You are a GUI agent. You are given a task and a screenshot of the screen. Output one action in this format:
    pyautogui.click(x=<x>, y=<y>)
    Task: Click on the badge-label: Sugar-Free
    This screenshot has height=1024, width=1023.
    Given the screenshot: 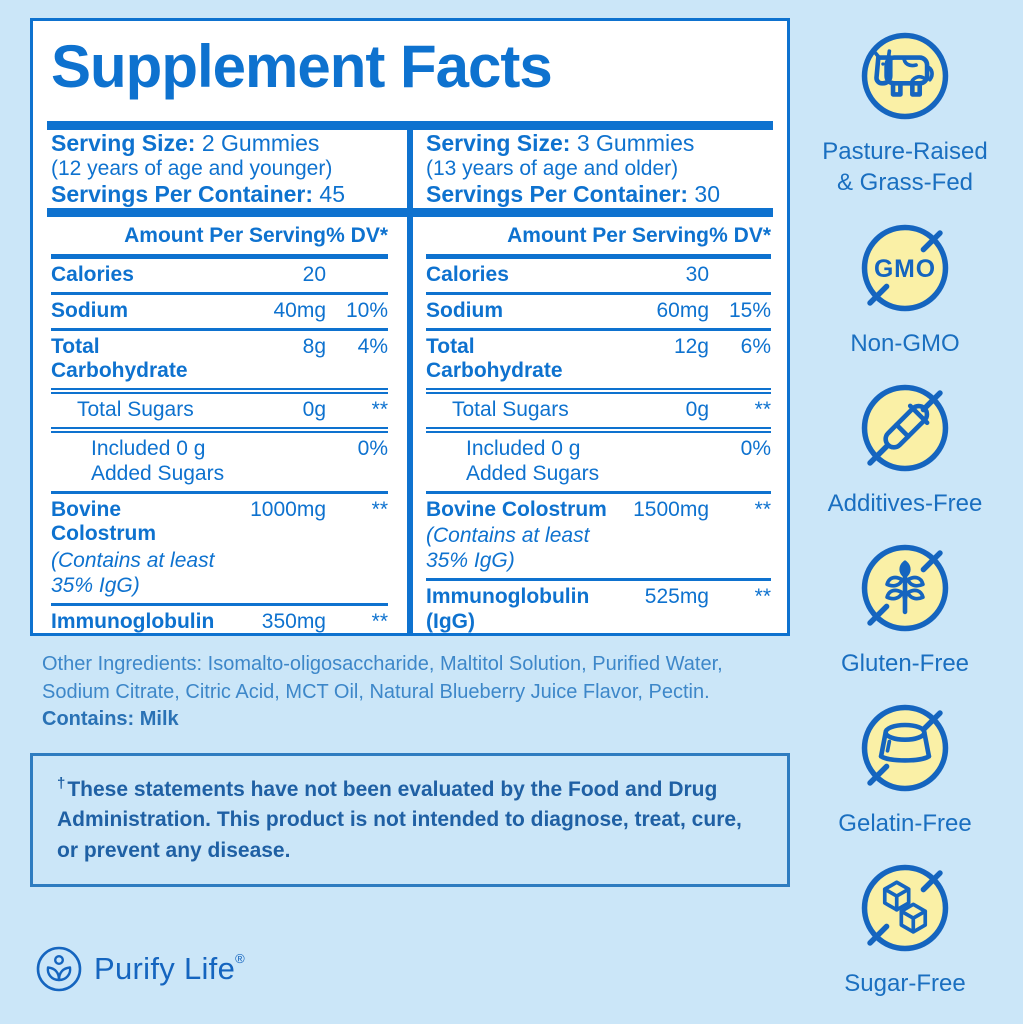 What is the action you would take?
    pyautogui.click(x=905, y=983)
    